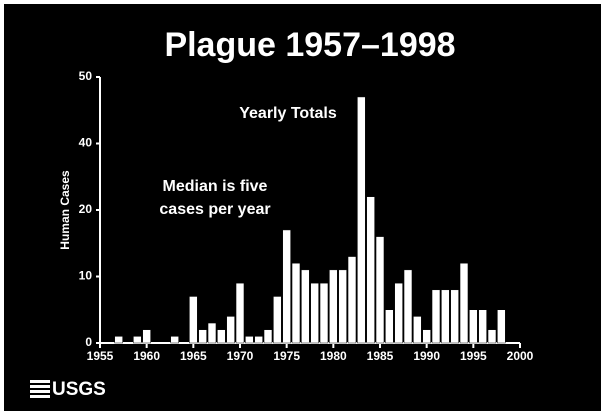  Describe the element at coordinates (286, 356) in the screenshot. I see `x-tick-label: 1975` at that location.